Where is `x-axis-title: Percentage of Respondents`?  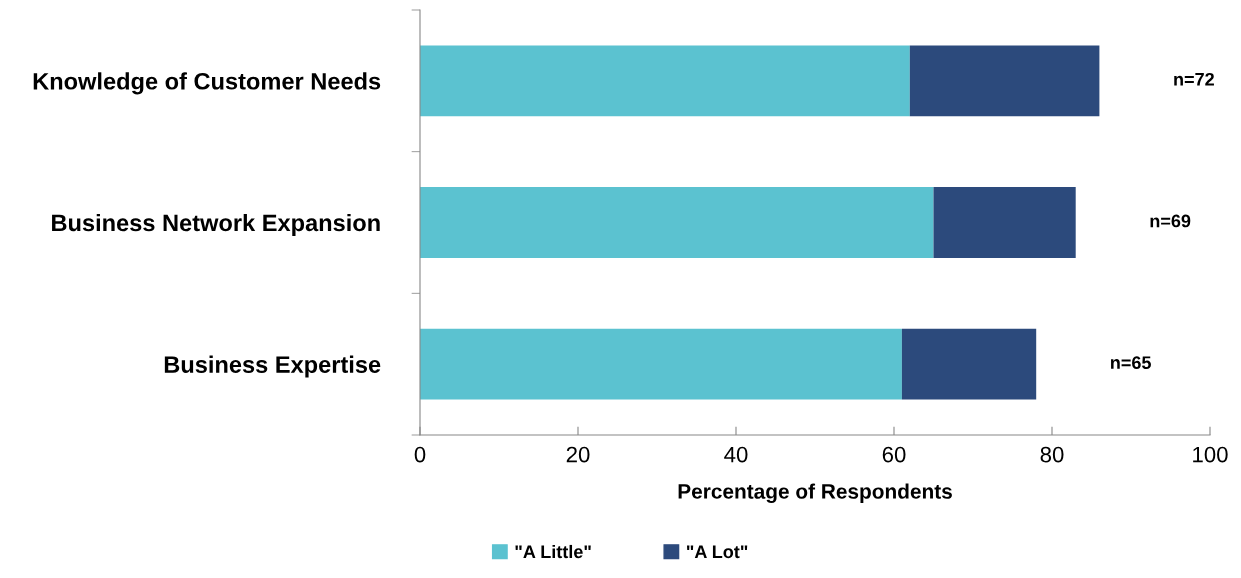 x-axis-title: Percentage of Respondents is located at coordinates (815, 493).